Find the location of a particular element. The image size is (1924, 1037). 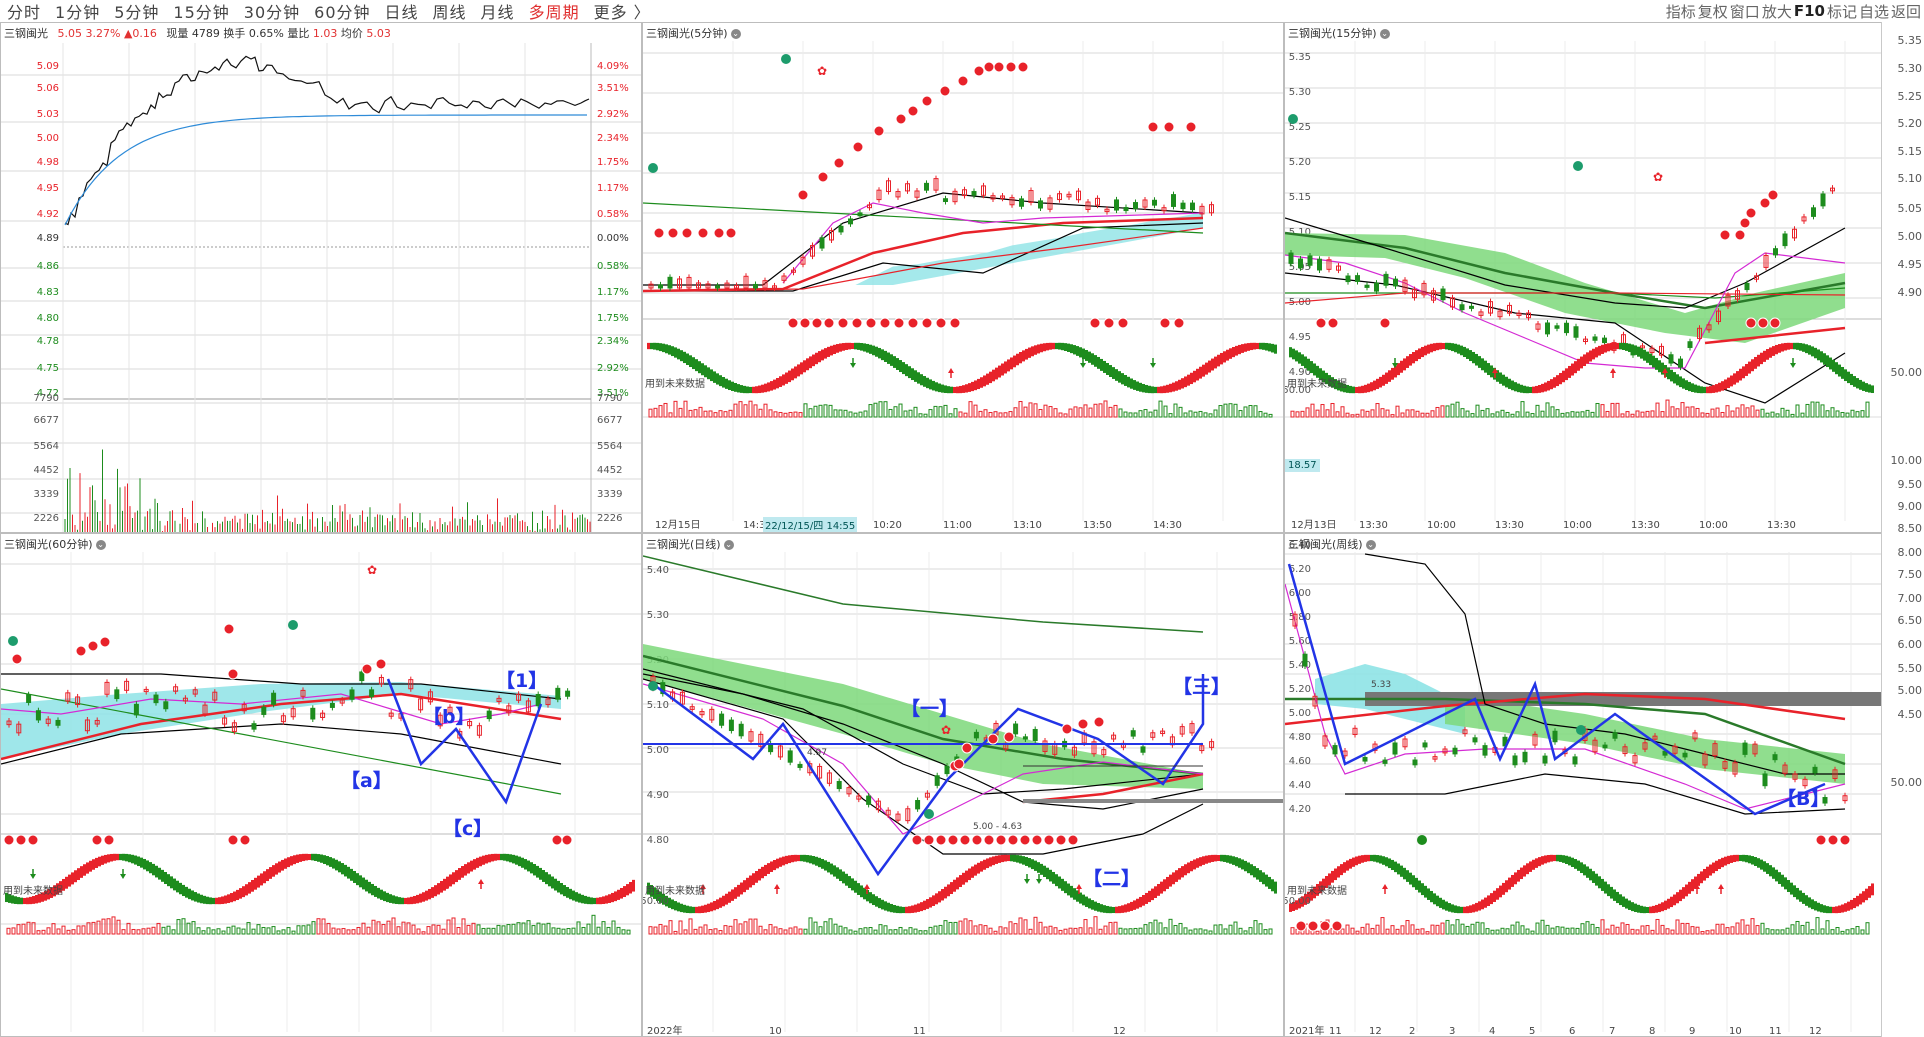

up-arrow is located at coordinates (1385, 886).